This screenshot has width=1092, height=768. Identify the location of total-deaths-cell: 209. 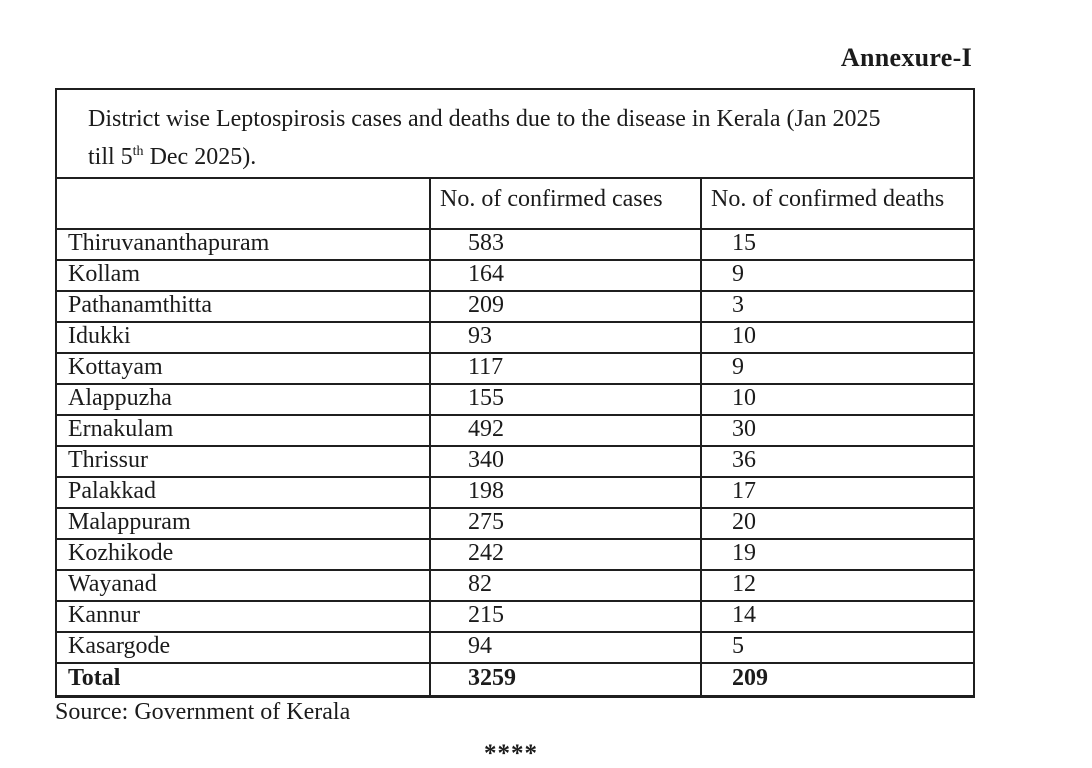
(837, 680).